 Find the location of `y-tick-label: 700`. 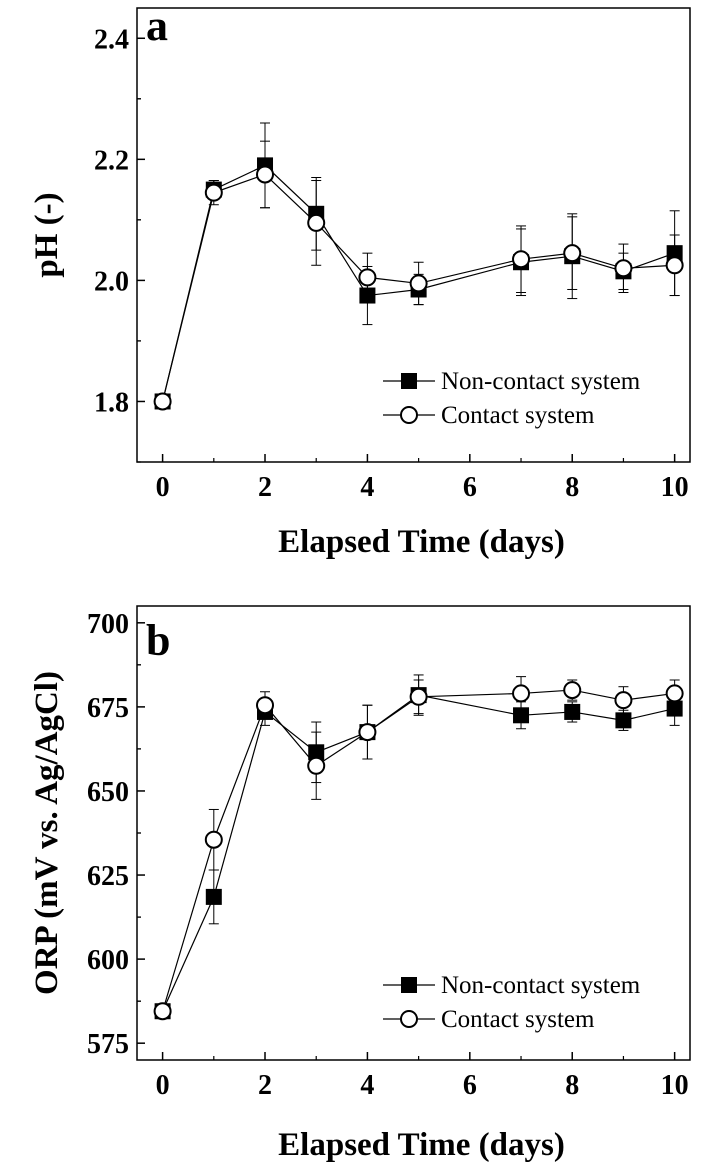

y-tick-label: 700 is located at coordinates (108, 624).